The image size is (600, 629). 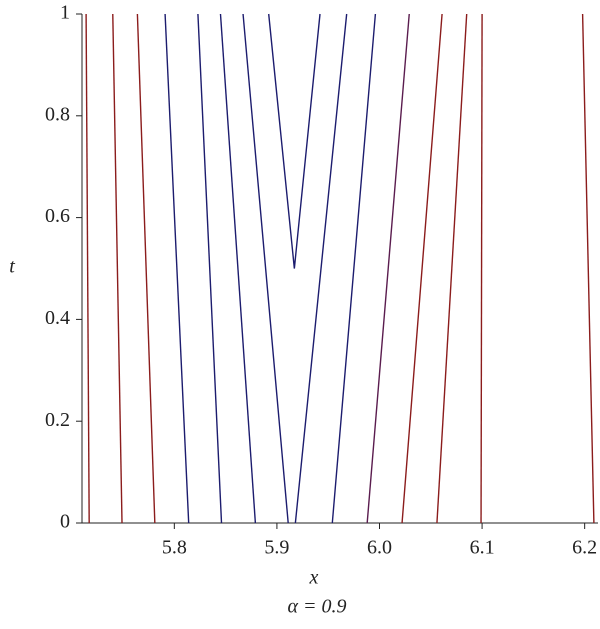 What do you see at coordinates (174, 548) in the screenshot?
I see `x-tick-label: 5.8` at bounding box center [174, 548].